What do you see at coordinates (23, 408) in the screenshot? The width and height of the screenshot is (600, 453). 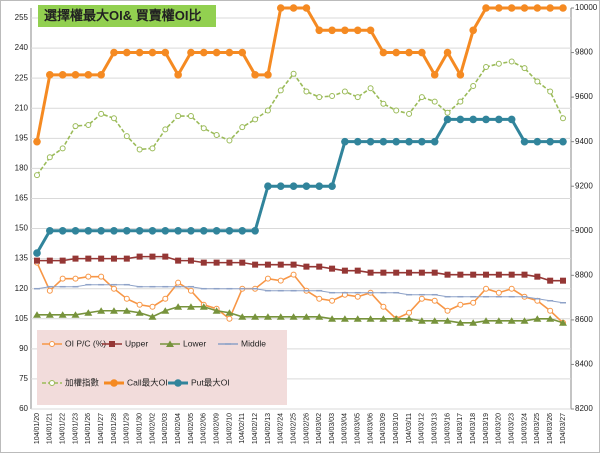 I see `y-tick-label: 60` at bounding box center [23, 408].